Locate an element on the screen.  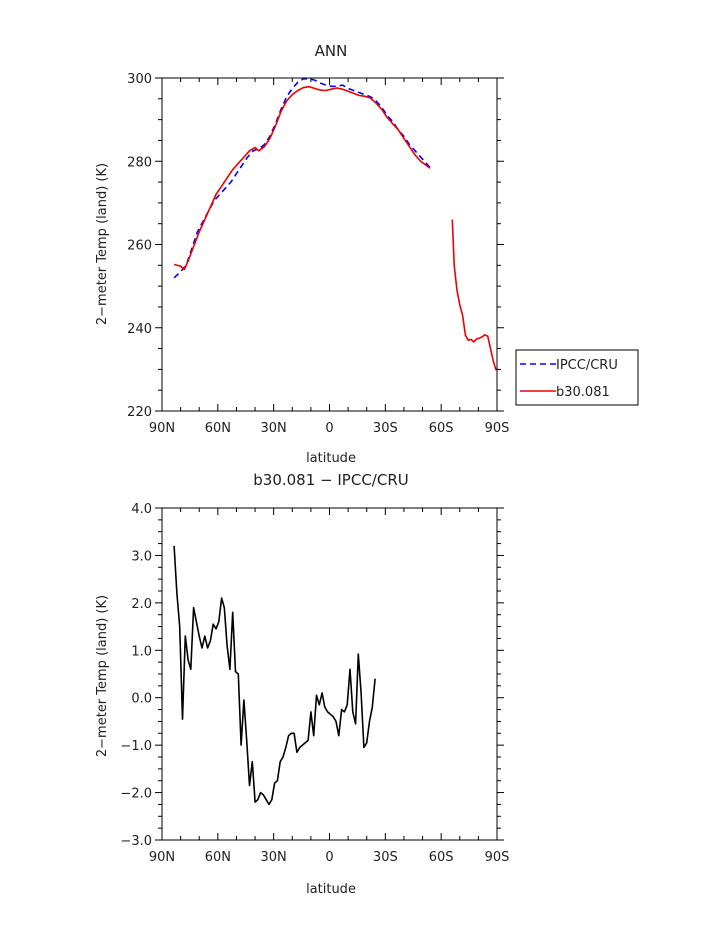
series-ipcc-cru-line is located at coordinates (302, 178).